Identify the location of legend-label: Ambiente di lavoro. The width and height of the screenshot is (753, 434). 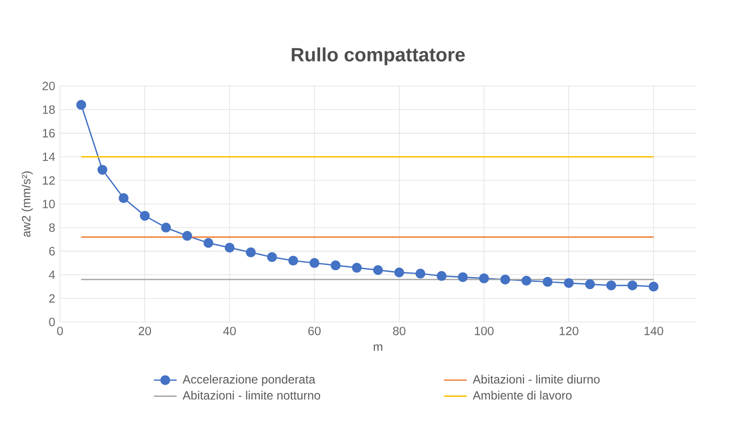
(522, 395).